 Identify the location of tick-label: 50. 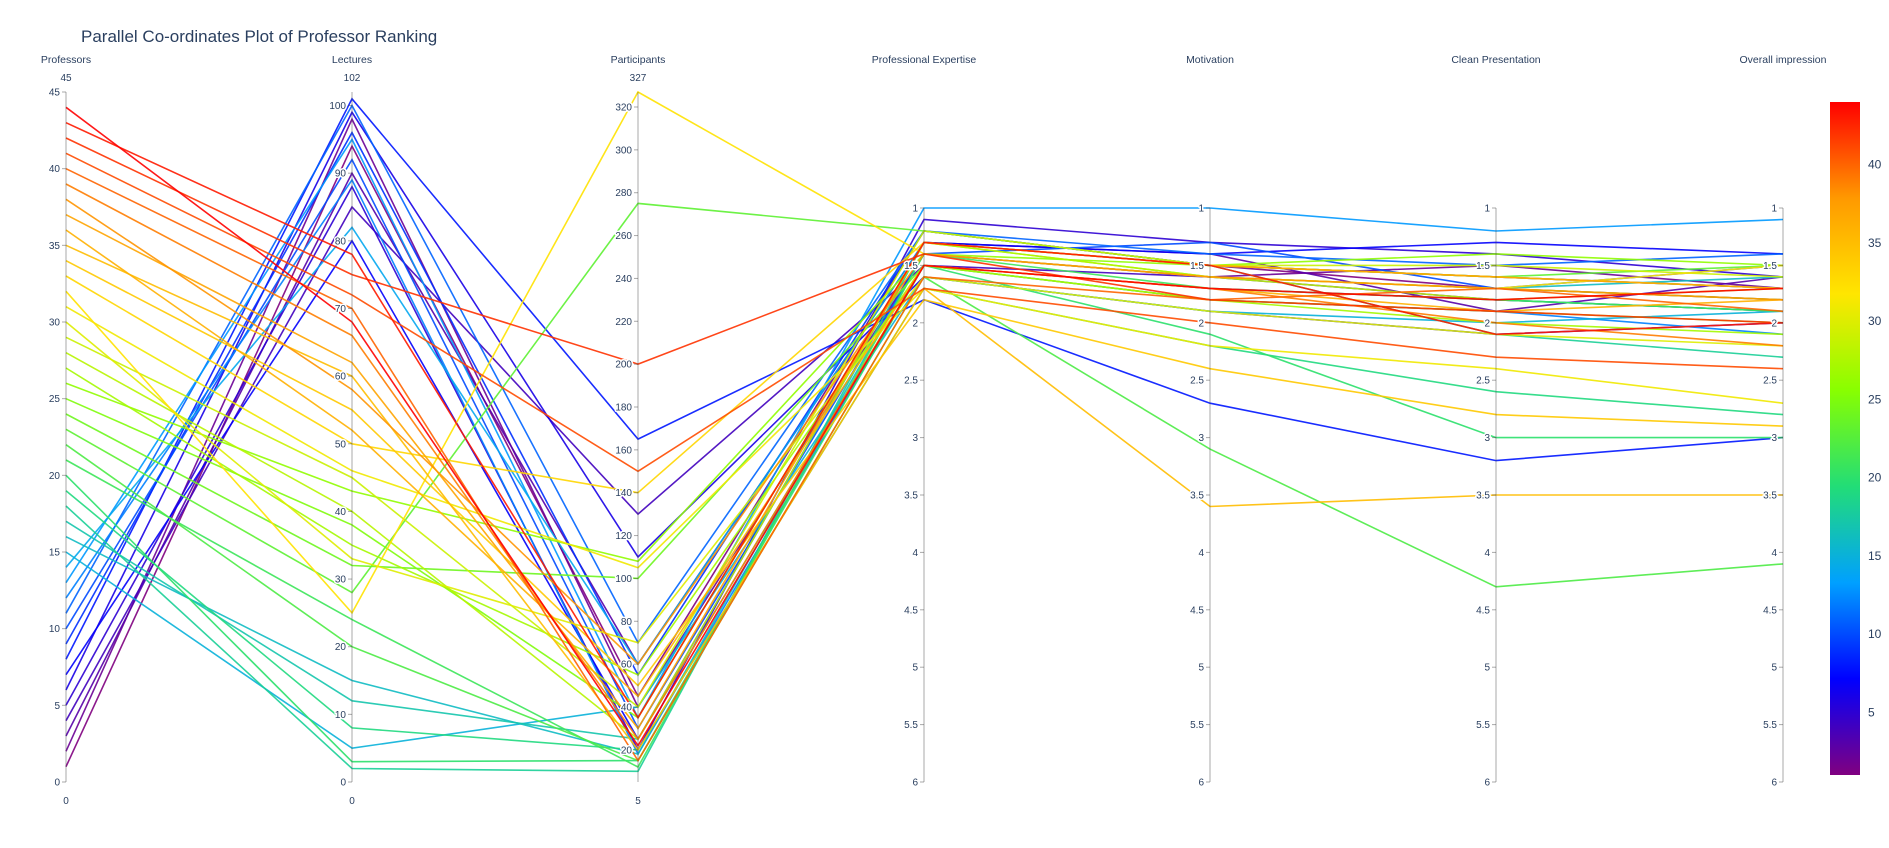
(341, 444).